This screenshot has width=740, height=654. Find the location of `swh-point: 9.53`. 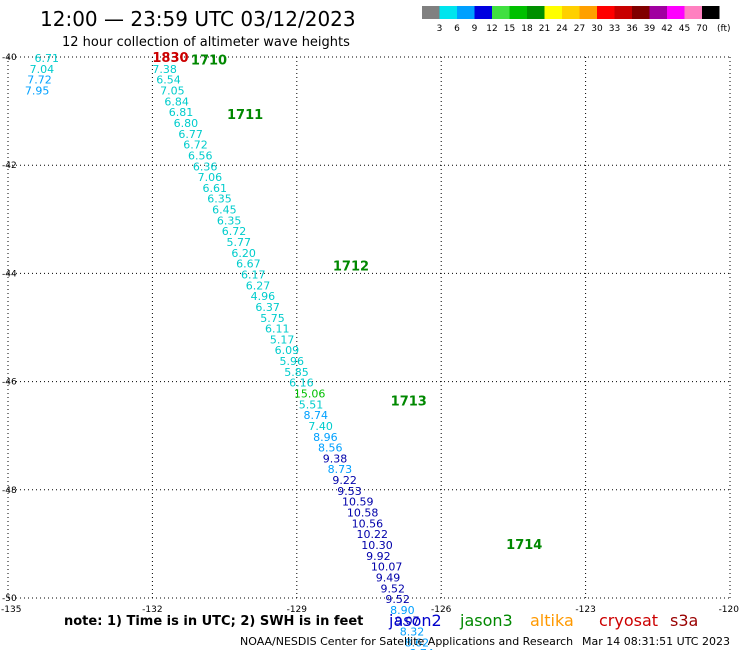

swh-point: 9.53 is located at coordinates (349, 491).